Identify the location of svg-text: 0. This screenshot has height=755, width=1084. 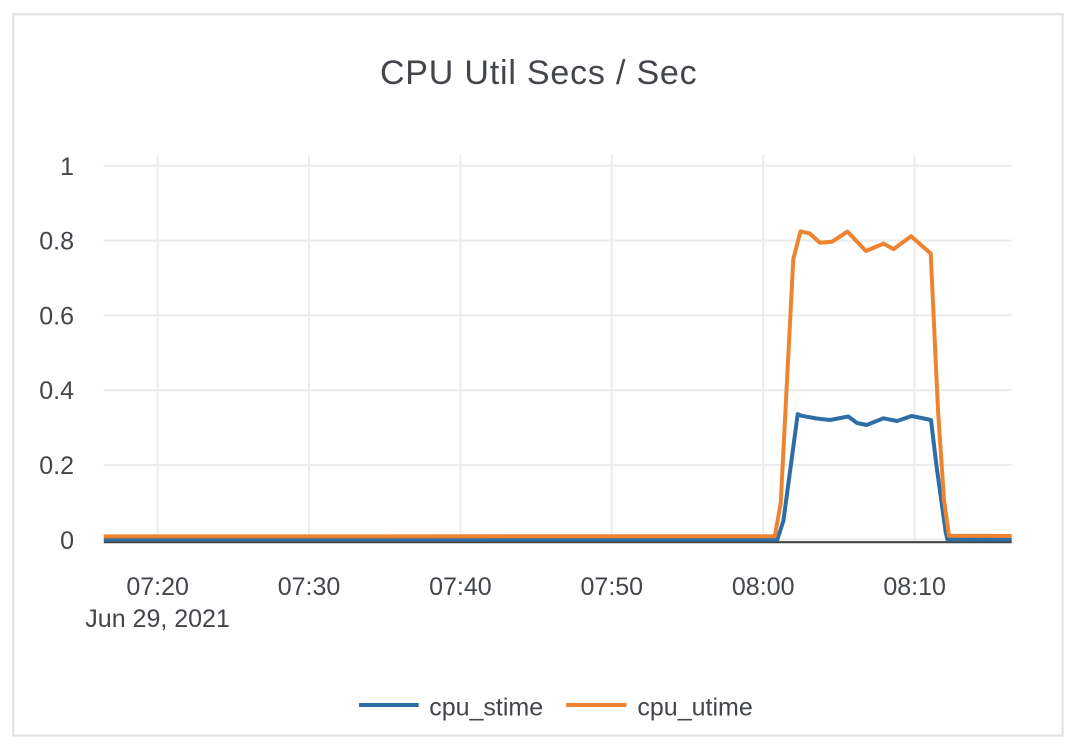
(67, 541).